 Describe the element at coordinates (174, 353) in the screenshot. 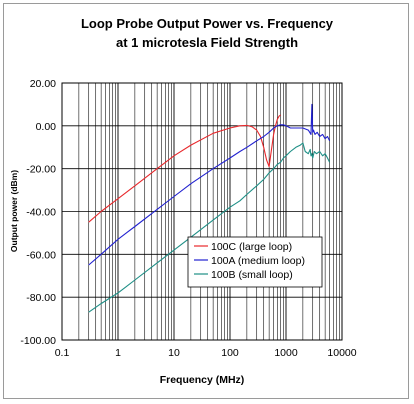

I see `x-tick-label: 10` at that location.